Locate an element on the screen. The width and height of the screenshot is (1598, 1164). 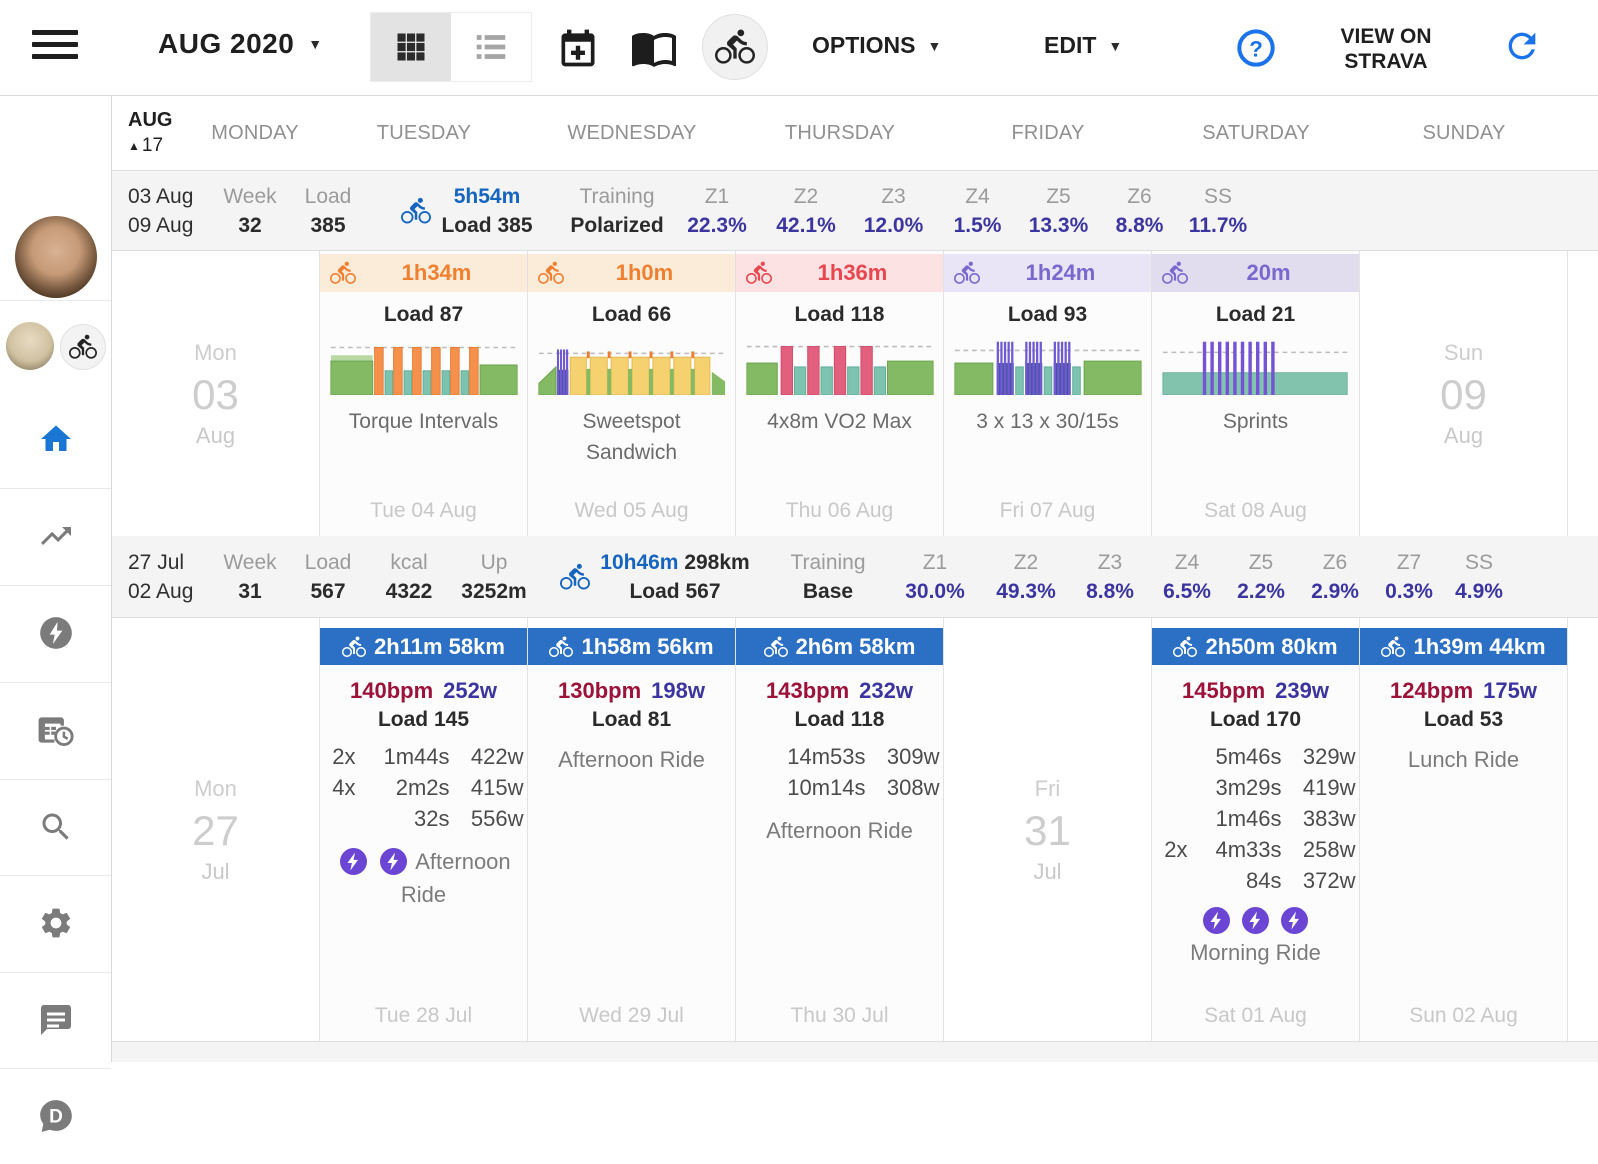
sidebar-item-settings is located at coordinates (55, 923).